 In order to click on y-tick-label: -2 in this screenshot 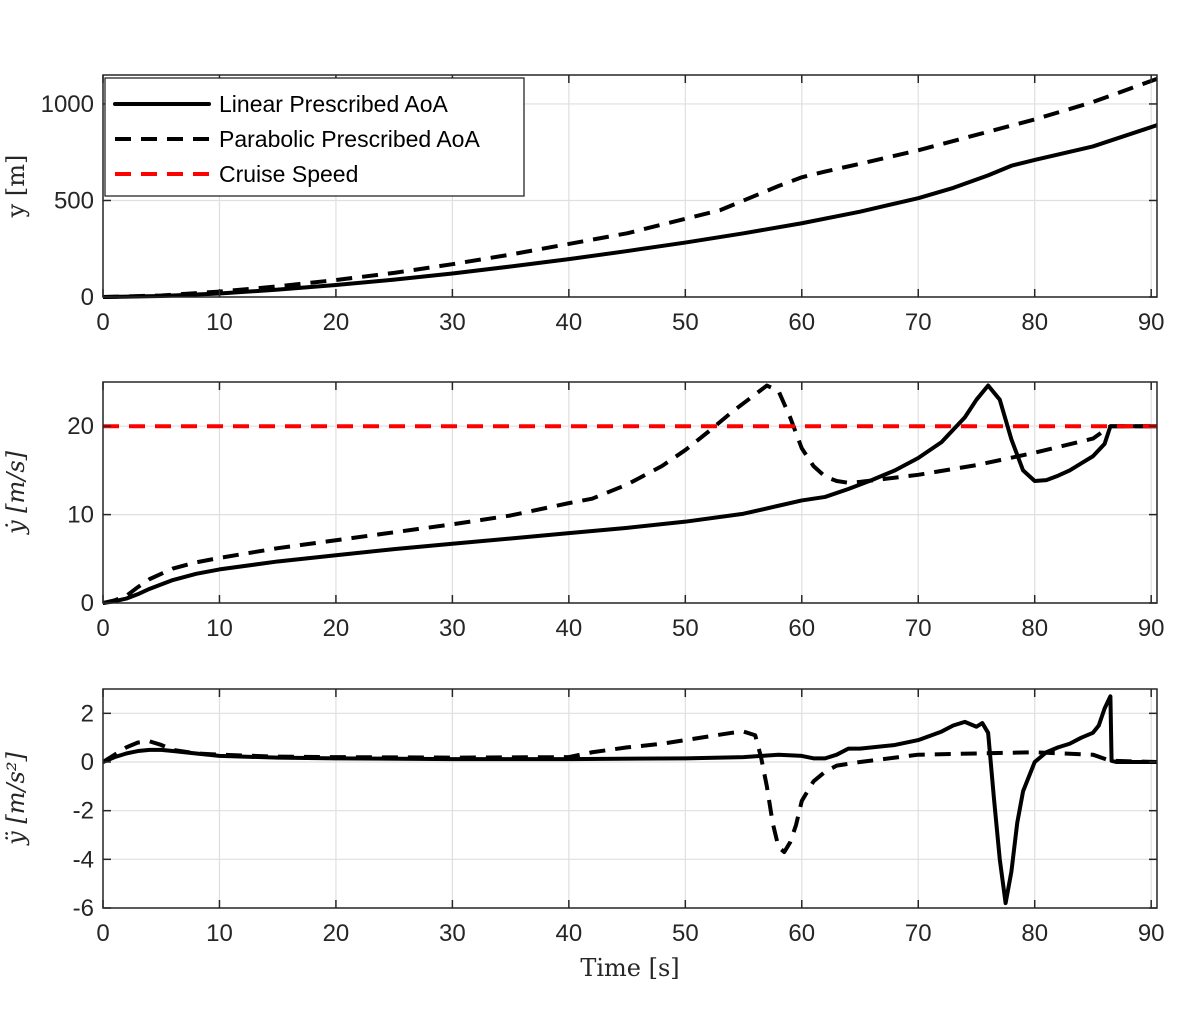, I will do `click(83, 811)`.